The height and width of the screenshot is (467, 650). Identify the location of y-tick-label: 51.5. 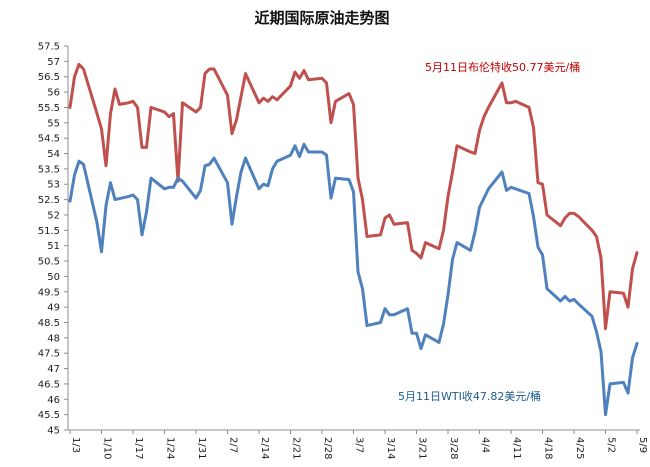
(49, 231).